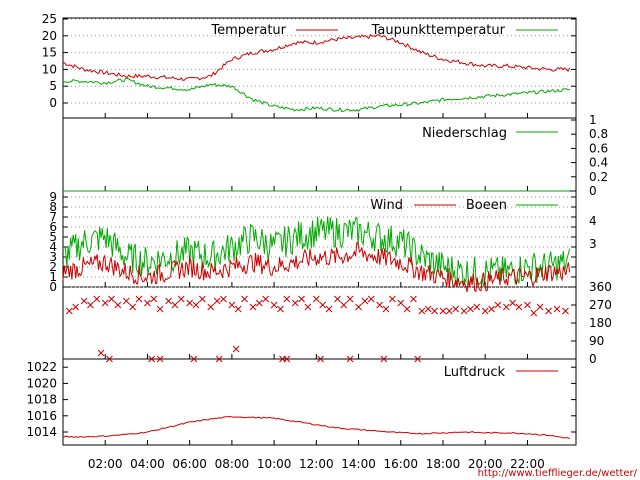  I want to click on y-tick-label: 7, so click(53, 217).